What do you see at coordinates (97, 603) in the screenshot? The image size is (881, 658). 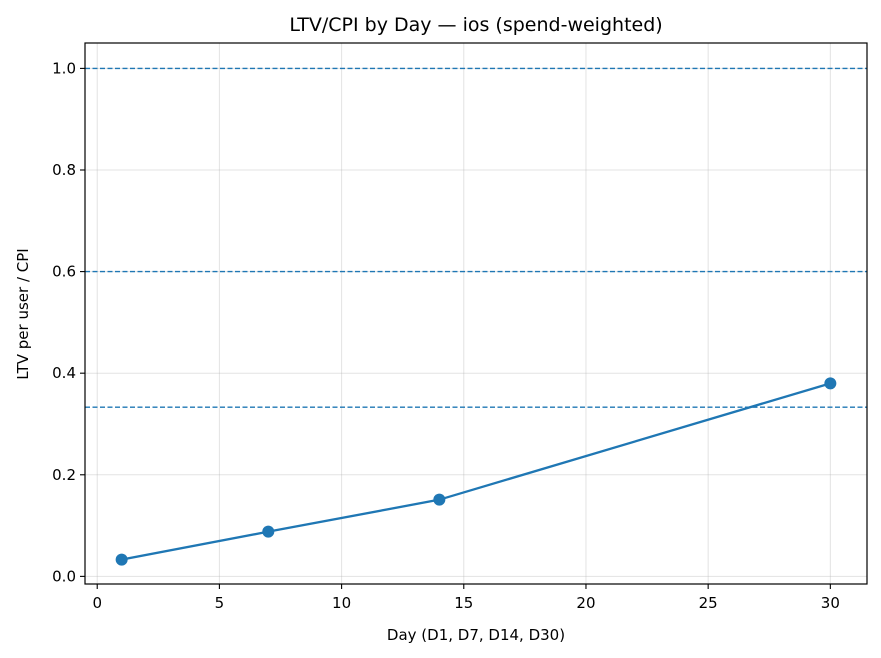 I see `x-tick-label: 0` at bounding box center [97, 603].